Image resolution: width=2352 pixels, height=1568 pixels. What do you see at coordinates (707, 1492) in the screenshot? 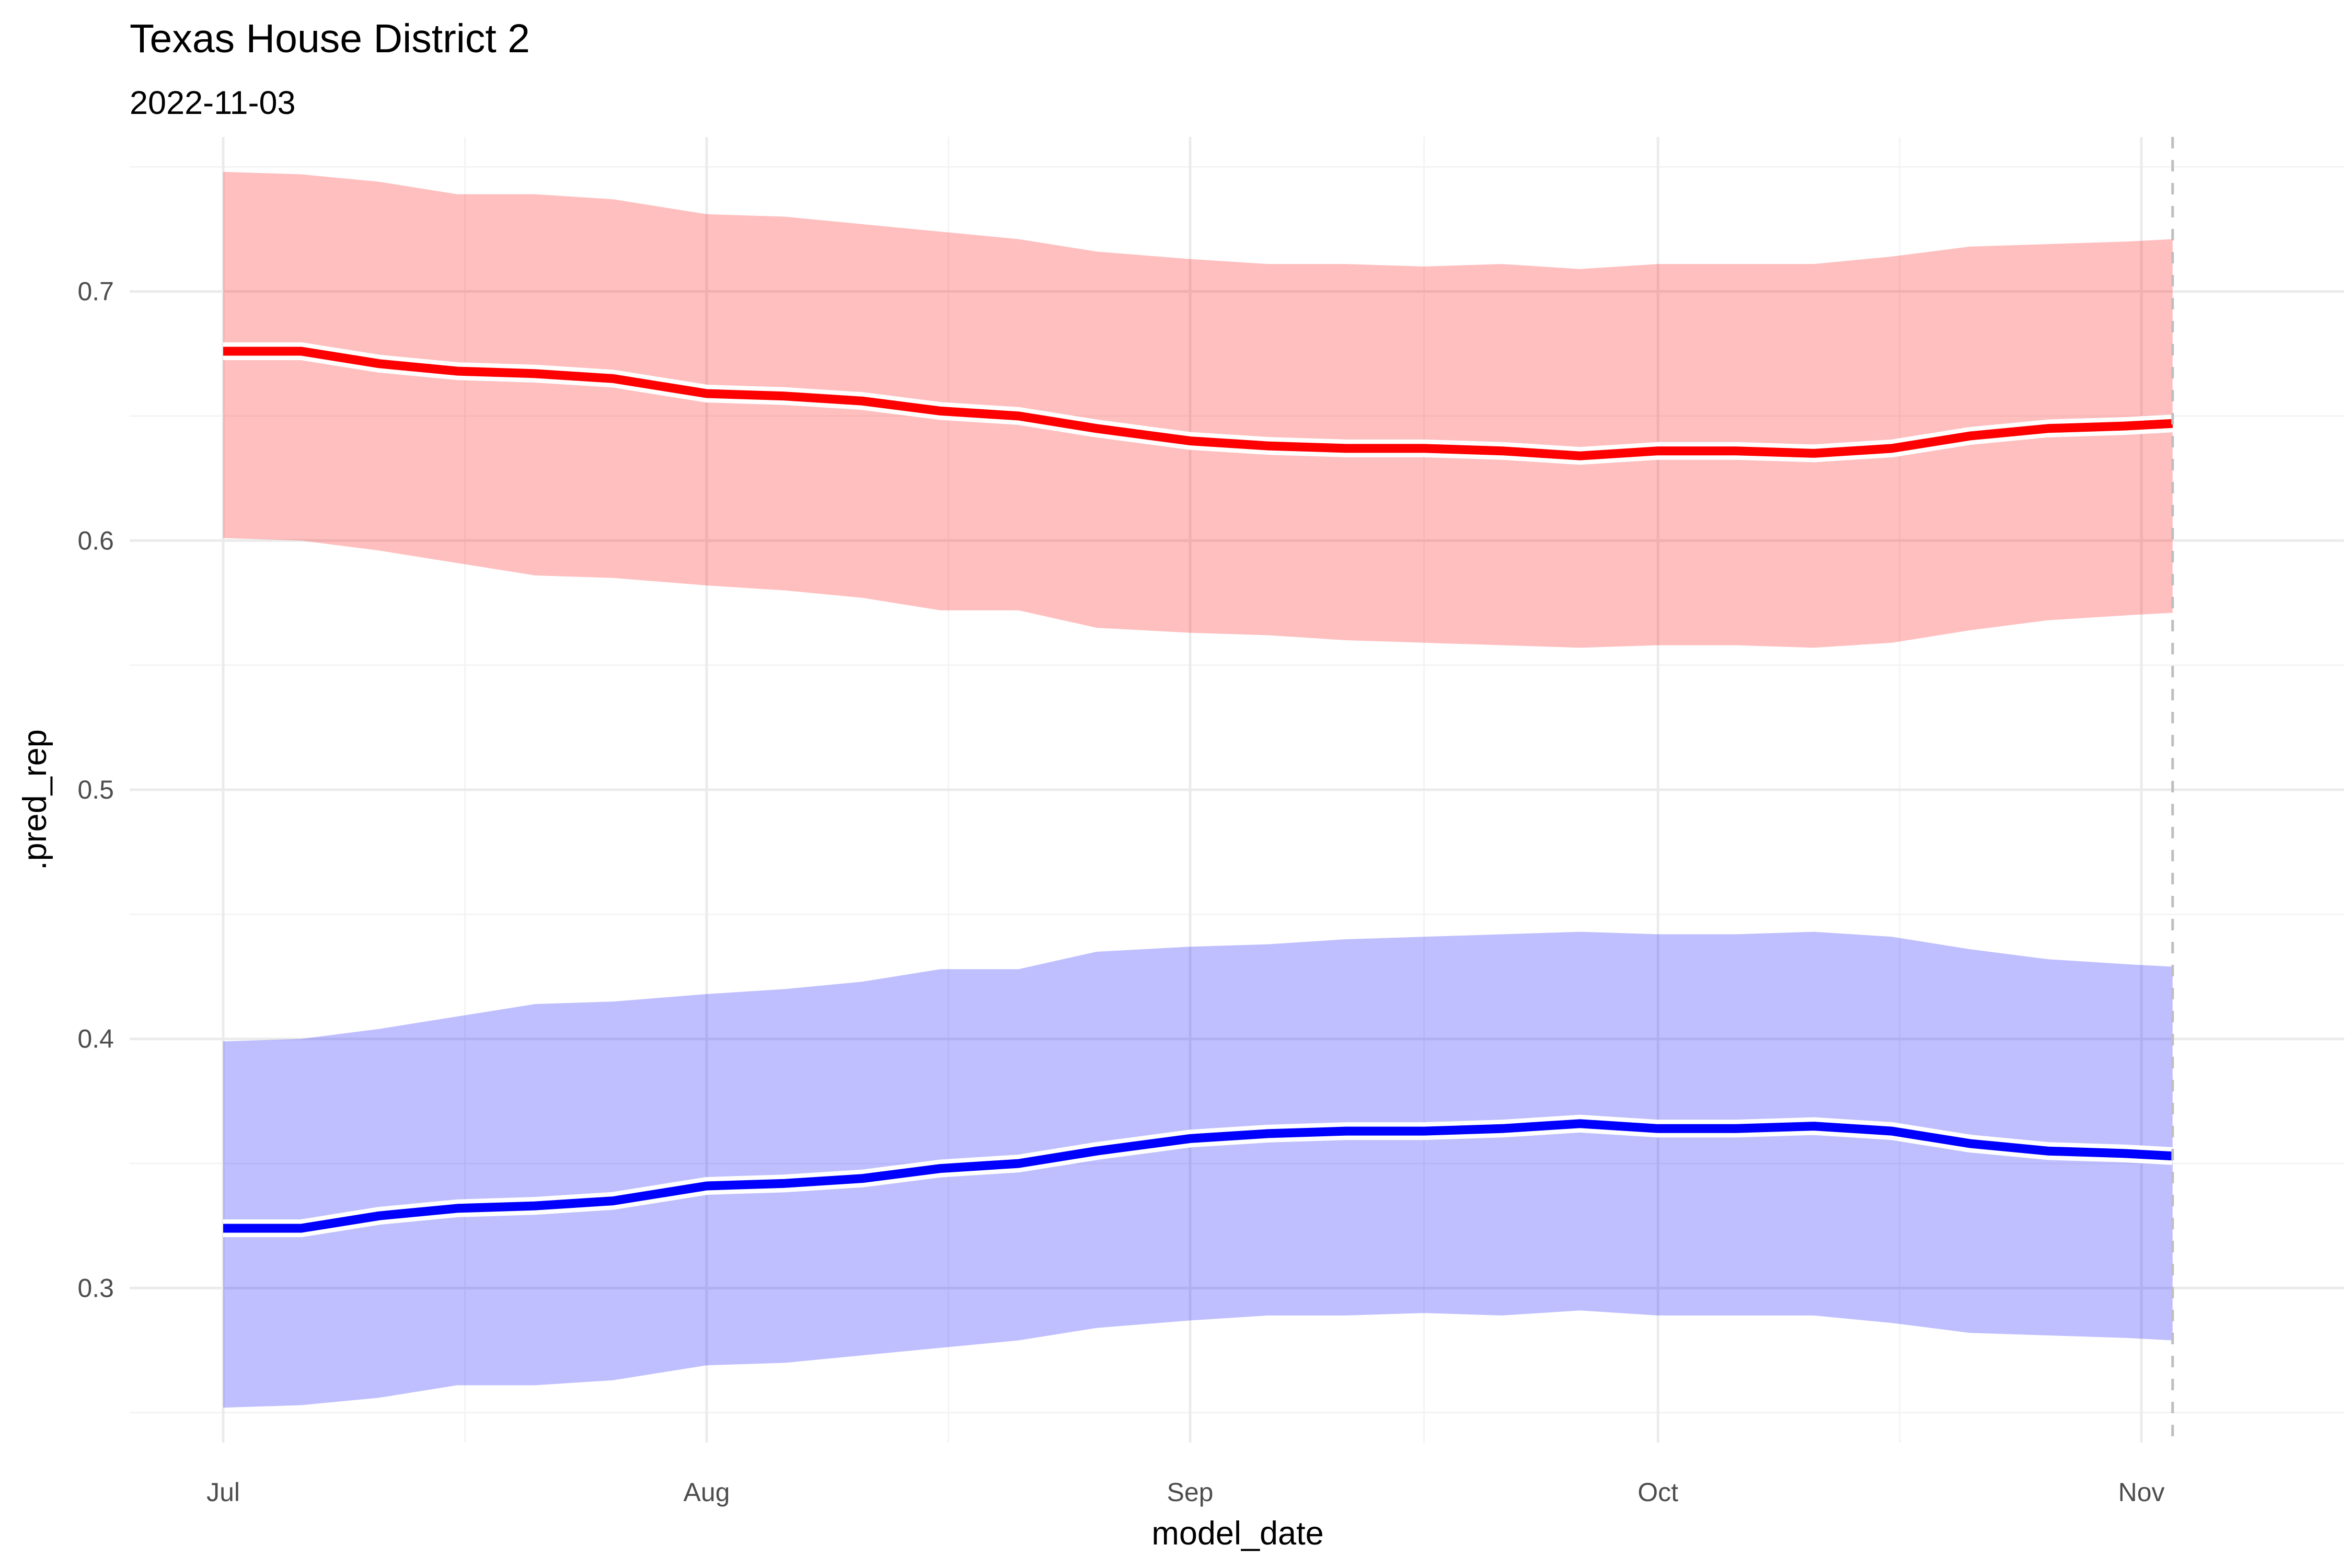
I see `x-tick-label: Aug` at bounding box center [707, 1492].